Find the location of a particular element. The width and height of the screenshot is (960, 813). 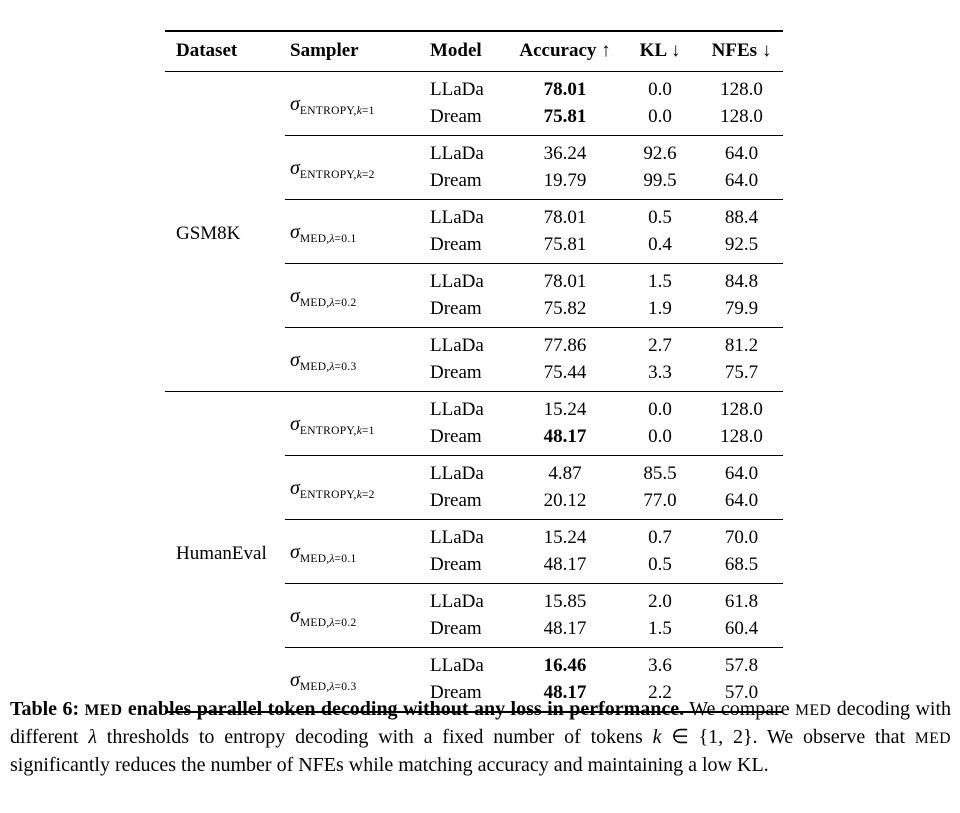

table-row: Dream 75.81 0.4 92.5 is located at coordinates (474, 247).